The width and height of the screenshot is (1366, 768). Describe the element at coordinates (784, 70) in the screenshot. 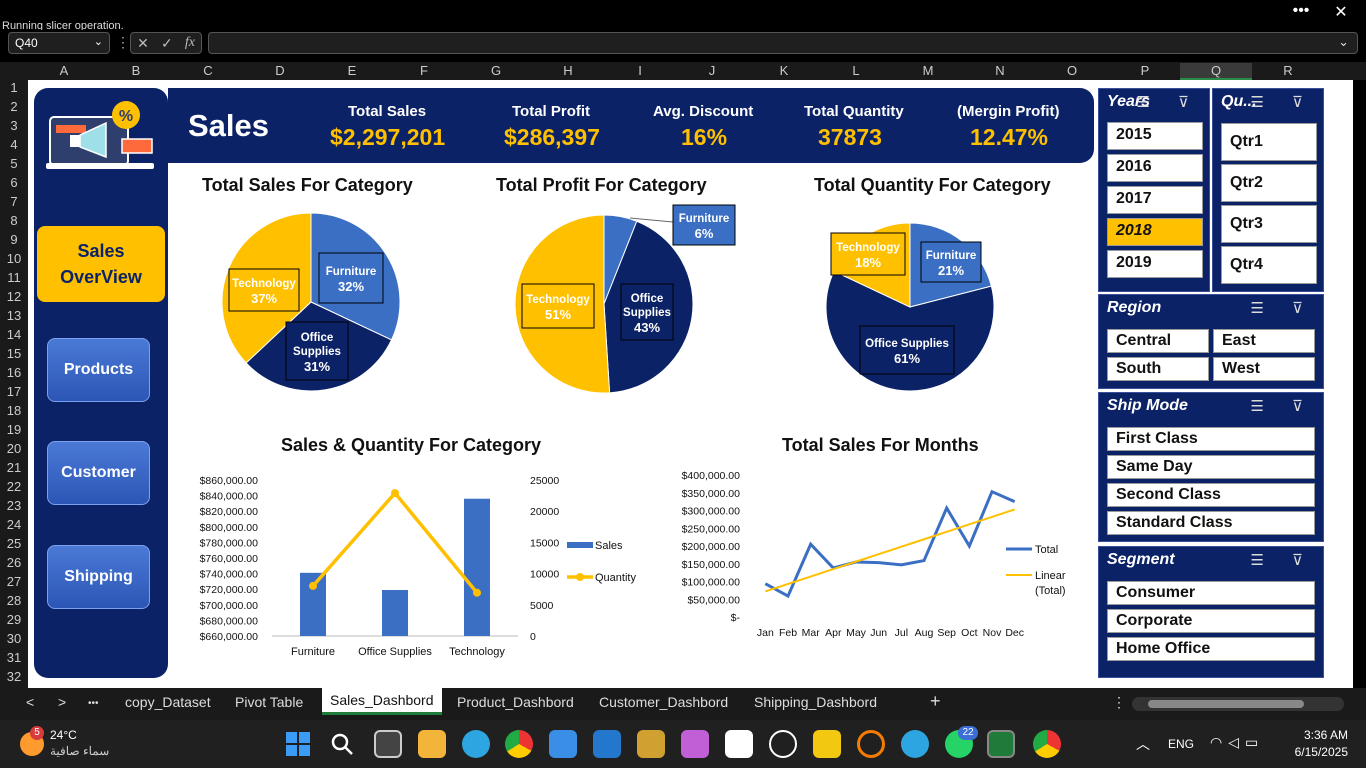

I see `column-header-k: K` at that location.